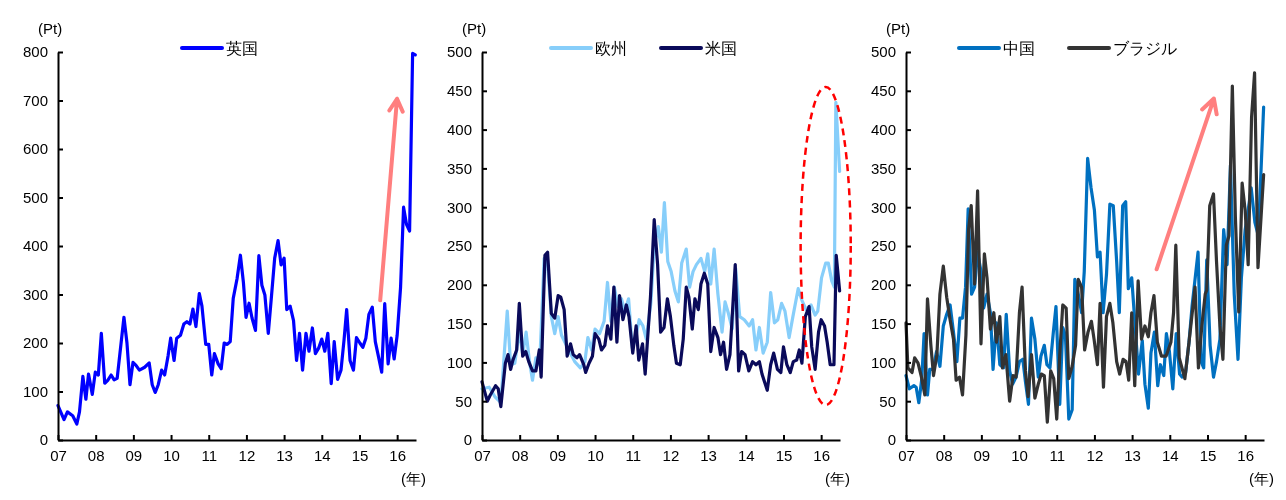  Describe the element at coordinates (1145, 48) in the screenshot. I see `legend-label: ブラジル` at that location.